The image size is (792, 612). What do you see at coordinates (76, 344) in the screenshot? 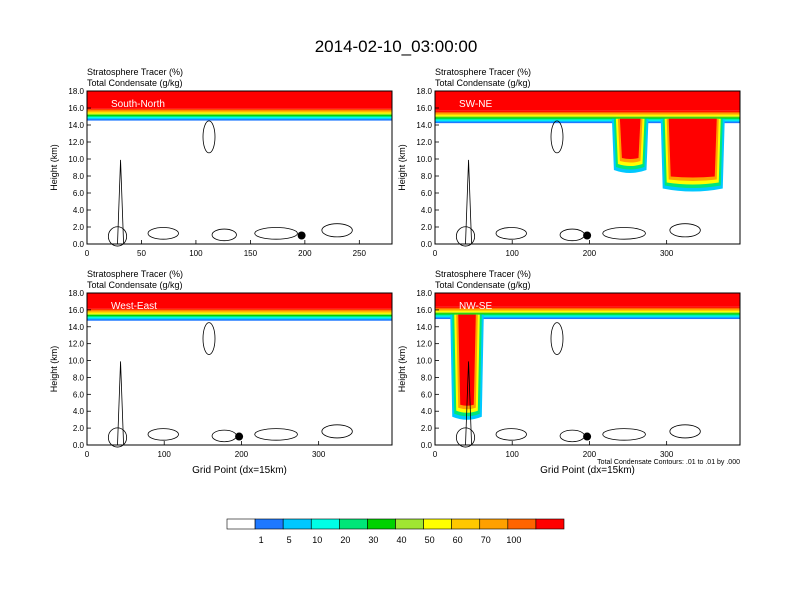
I see `y-tick-label: 12.0` at bounding box center [76, 344].